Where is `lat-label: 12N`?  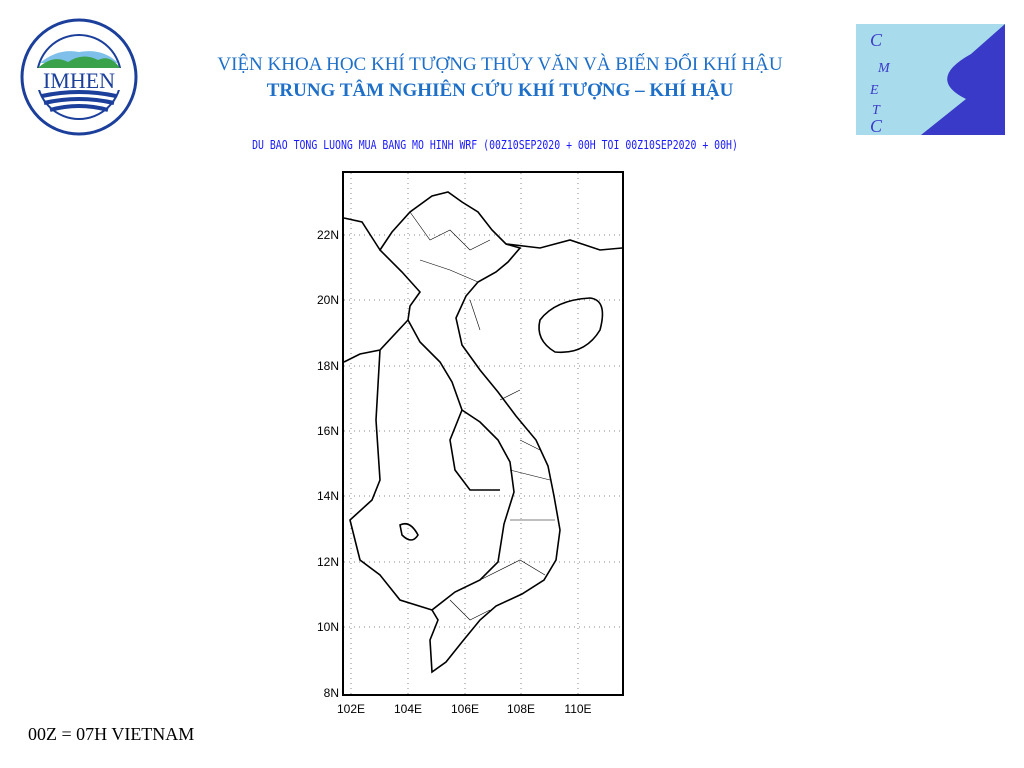 lat-label: 12N is located at coordinates (328, 562).